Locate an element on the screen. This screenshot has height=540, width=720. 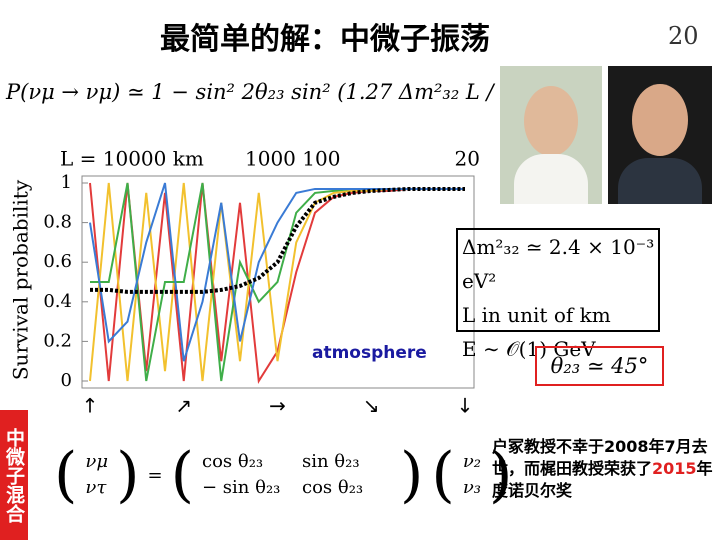
lhs: νμ is located at coordinates (97, 461).